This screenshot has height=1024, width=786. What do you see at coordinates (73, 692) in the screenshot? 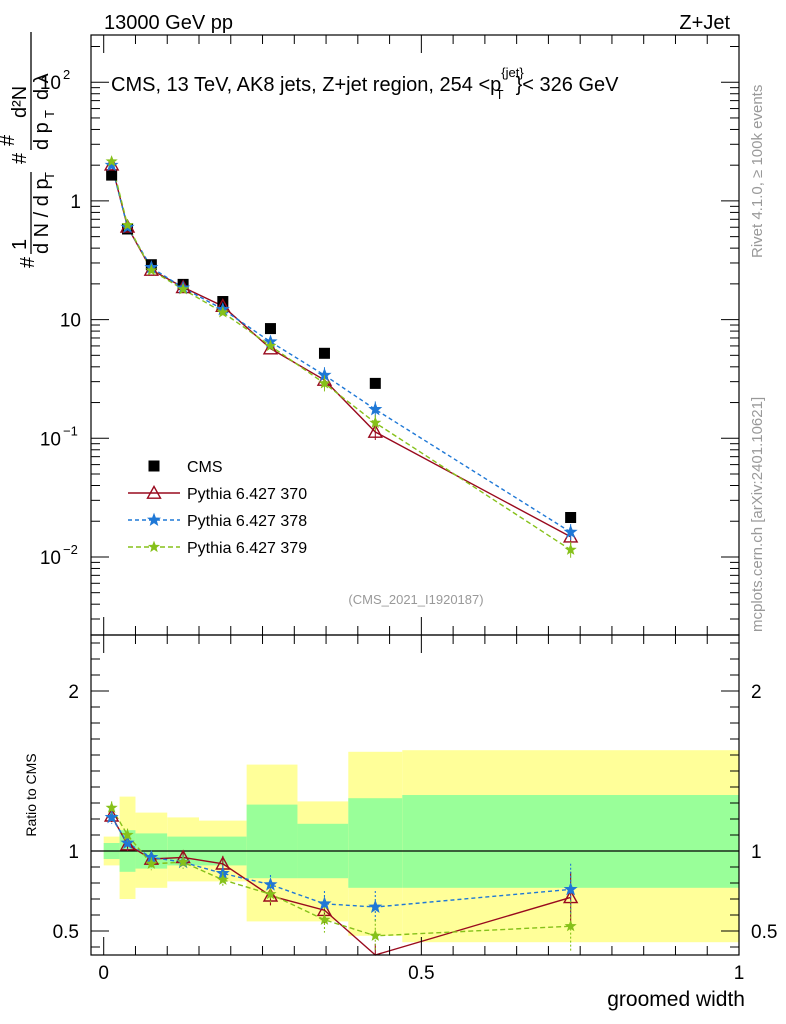
I see `ratio-ytick-label: 2` at bounding box center [73, 692].